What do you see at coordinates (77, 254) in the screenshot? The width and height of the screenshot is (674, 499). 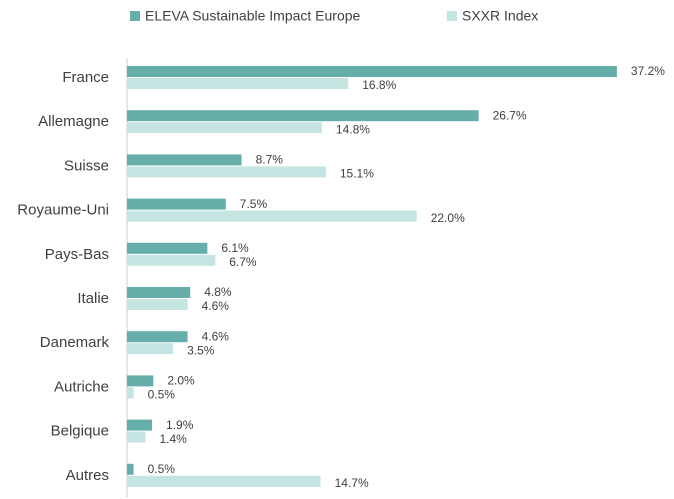 I see `category-label: Pays-Bas` at bounding box center [77, 254].